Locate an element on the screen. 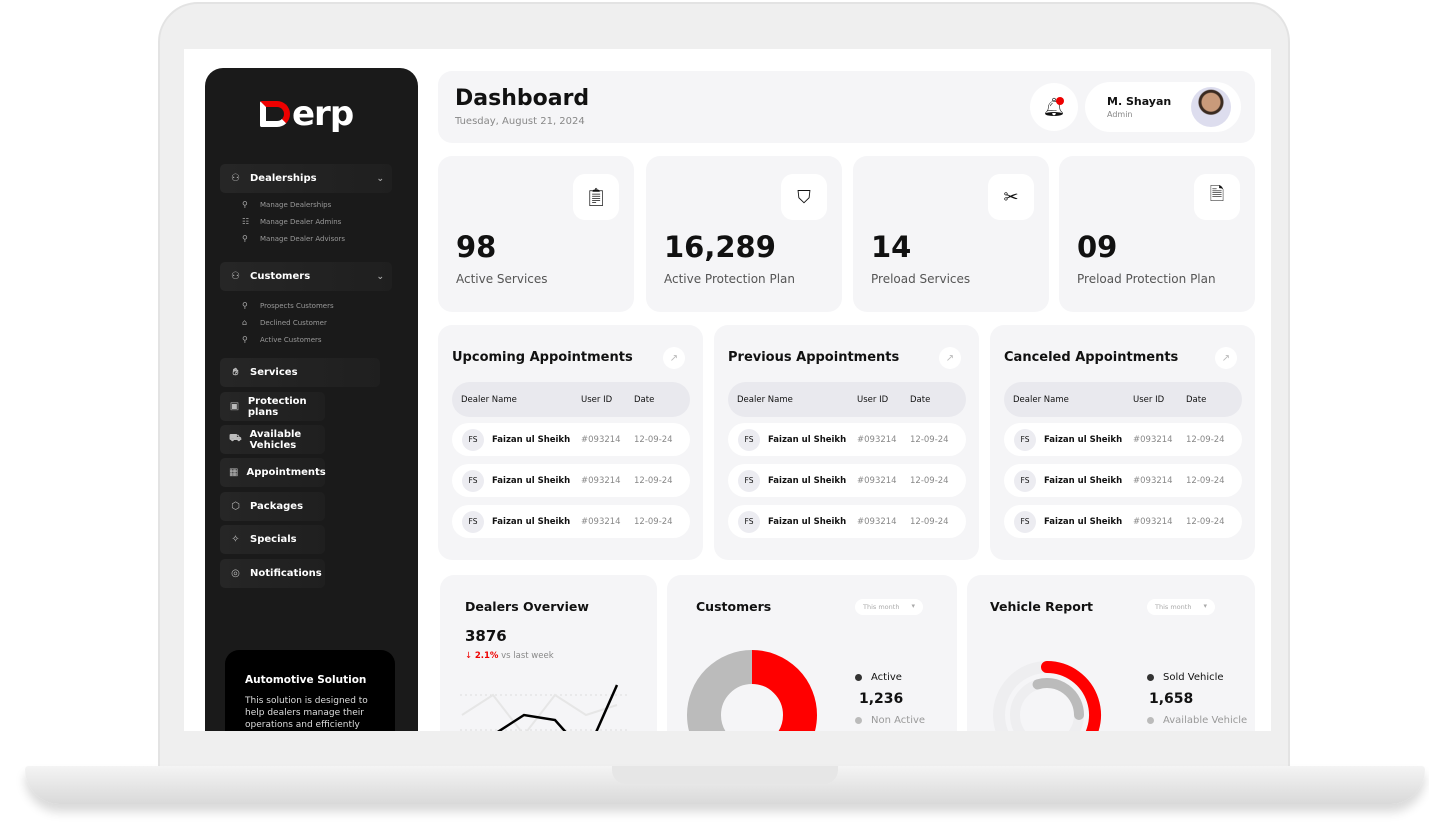 This screenshot has width=1429, height=824. manage-dealerships-icon: ⚲ is located at coordinates (245, 204).